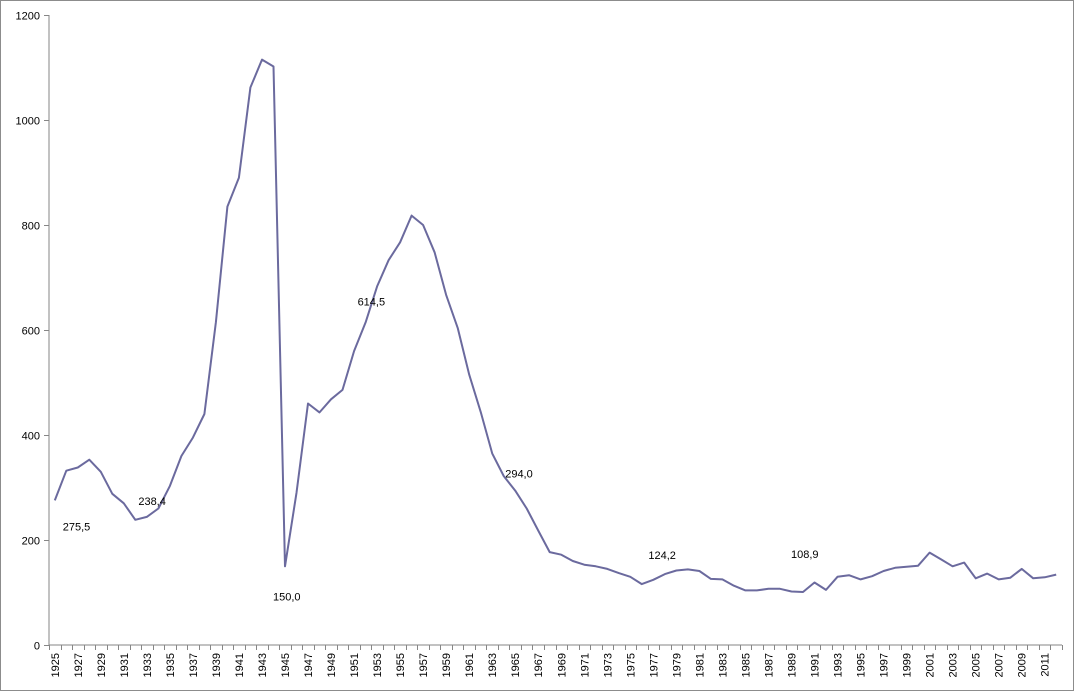 The width and height of the screenshot is (1074, 691). What do you see at coordinates (931, 665) in the screenshot?
I see `x-tick-label: 2001` at bounding box center [931, 665].